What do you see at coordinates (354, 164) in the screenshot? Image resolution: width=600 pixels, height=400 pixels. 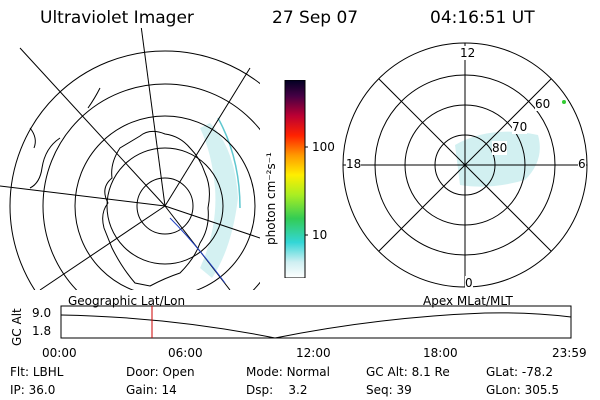 I see `mlt-label-18: 18` at bounding box center [354, 164].